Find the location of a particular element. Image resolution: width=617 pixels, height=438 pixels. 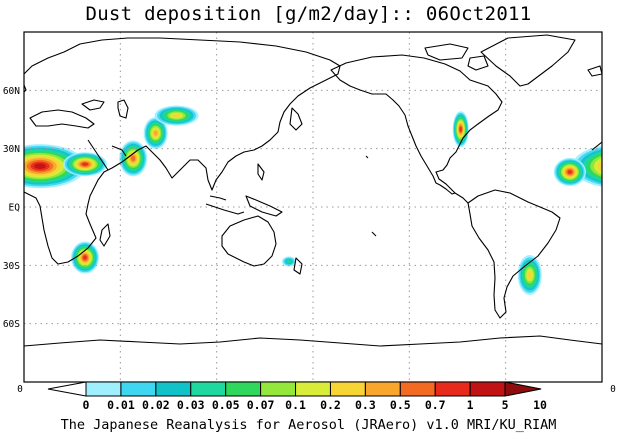

corner-label-left: 0 is located at coordinates (20, 389).